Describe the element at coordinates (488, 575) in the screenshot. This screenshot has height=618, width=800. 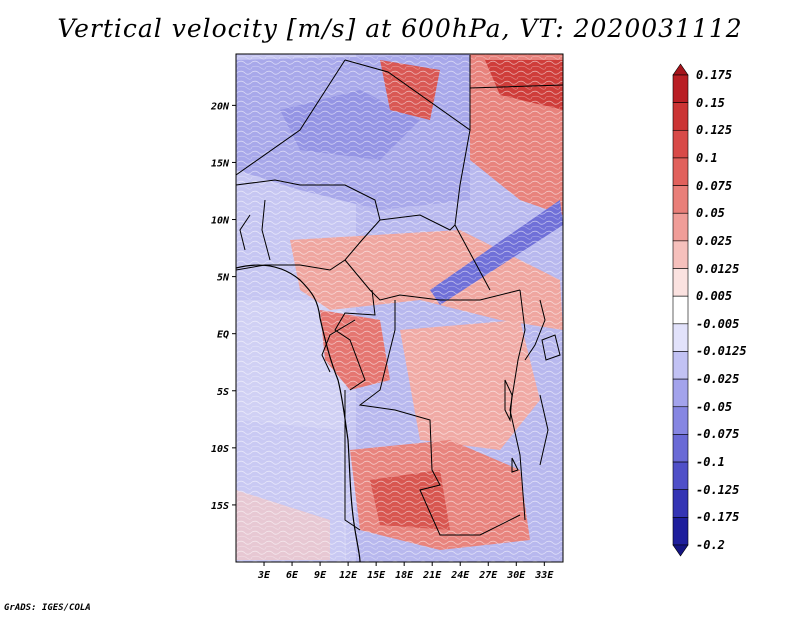
I see `lon-tick-label: 27E` at that location.